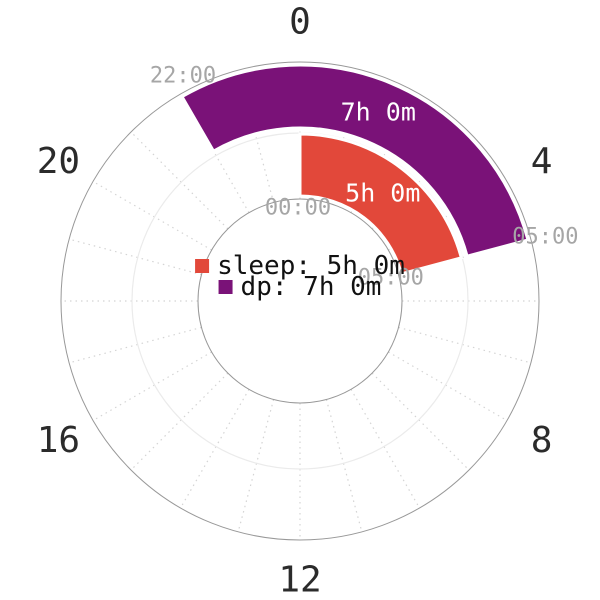 The width and height of the screenshot is (600, 600). What do you see at coordinates (378, 112) in the screenshot?
I see `dp-duration-label: 7h 0m` at bounding box center [378, 112].